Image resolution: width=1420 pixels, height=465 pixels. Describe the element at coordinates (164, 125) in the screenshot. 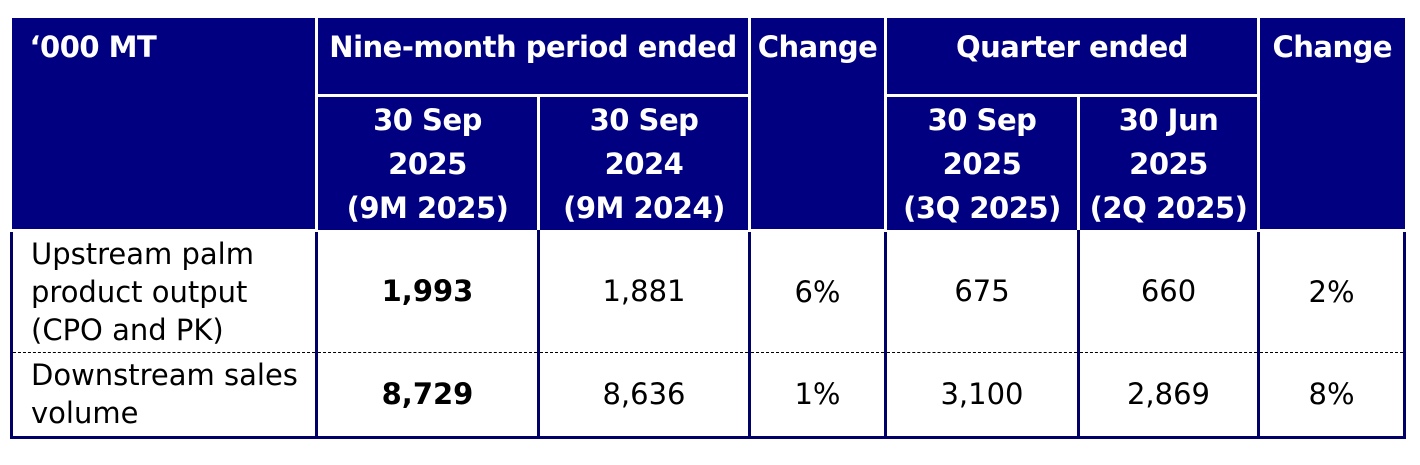

I see `units-header: ‘000 MT` at that location.